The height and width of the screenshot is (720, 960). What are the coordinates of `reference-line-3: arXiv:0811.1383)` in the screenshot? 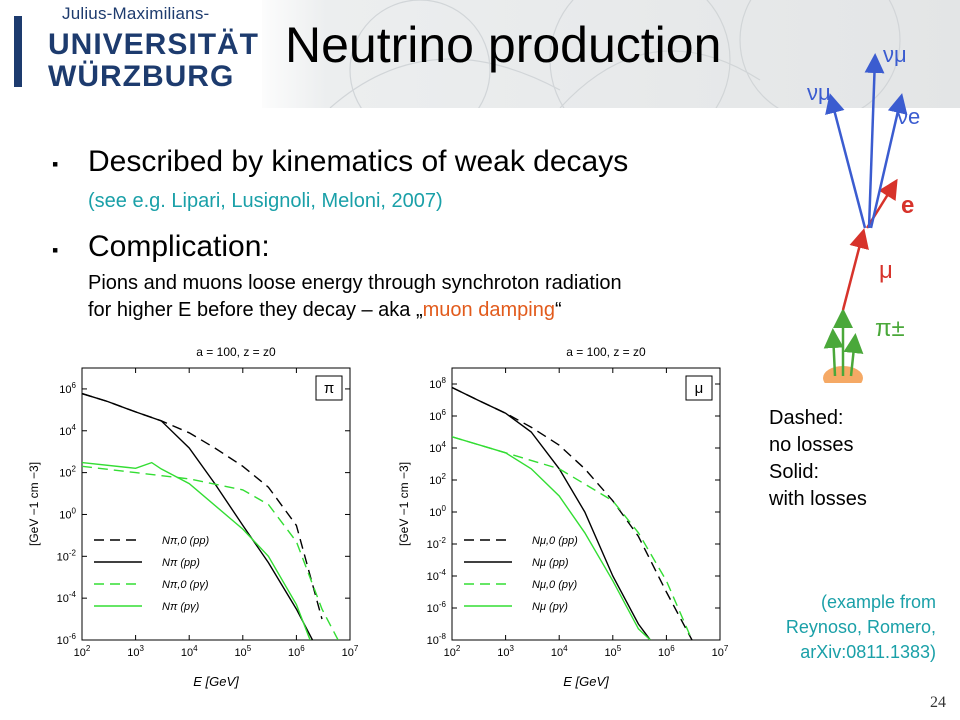 It's located at (868, 652).